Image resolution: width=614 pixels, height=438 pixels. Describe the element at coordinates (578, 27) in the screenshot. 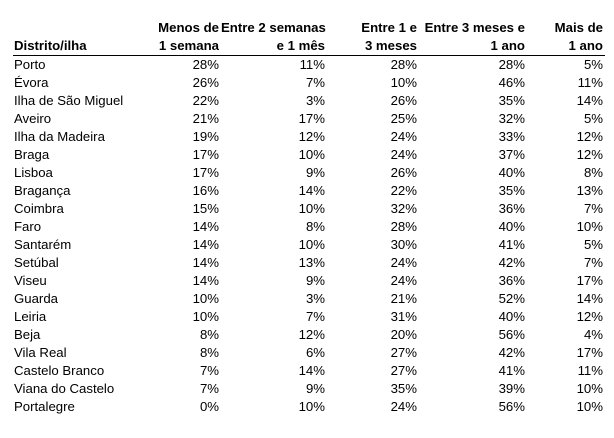

I see `header-line-1: Mais de` at that location.